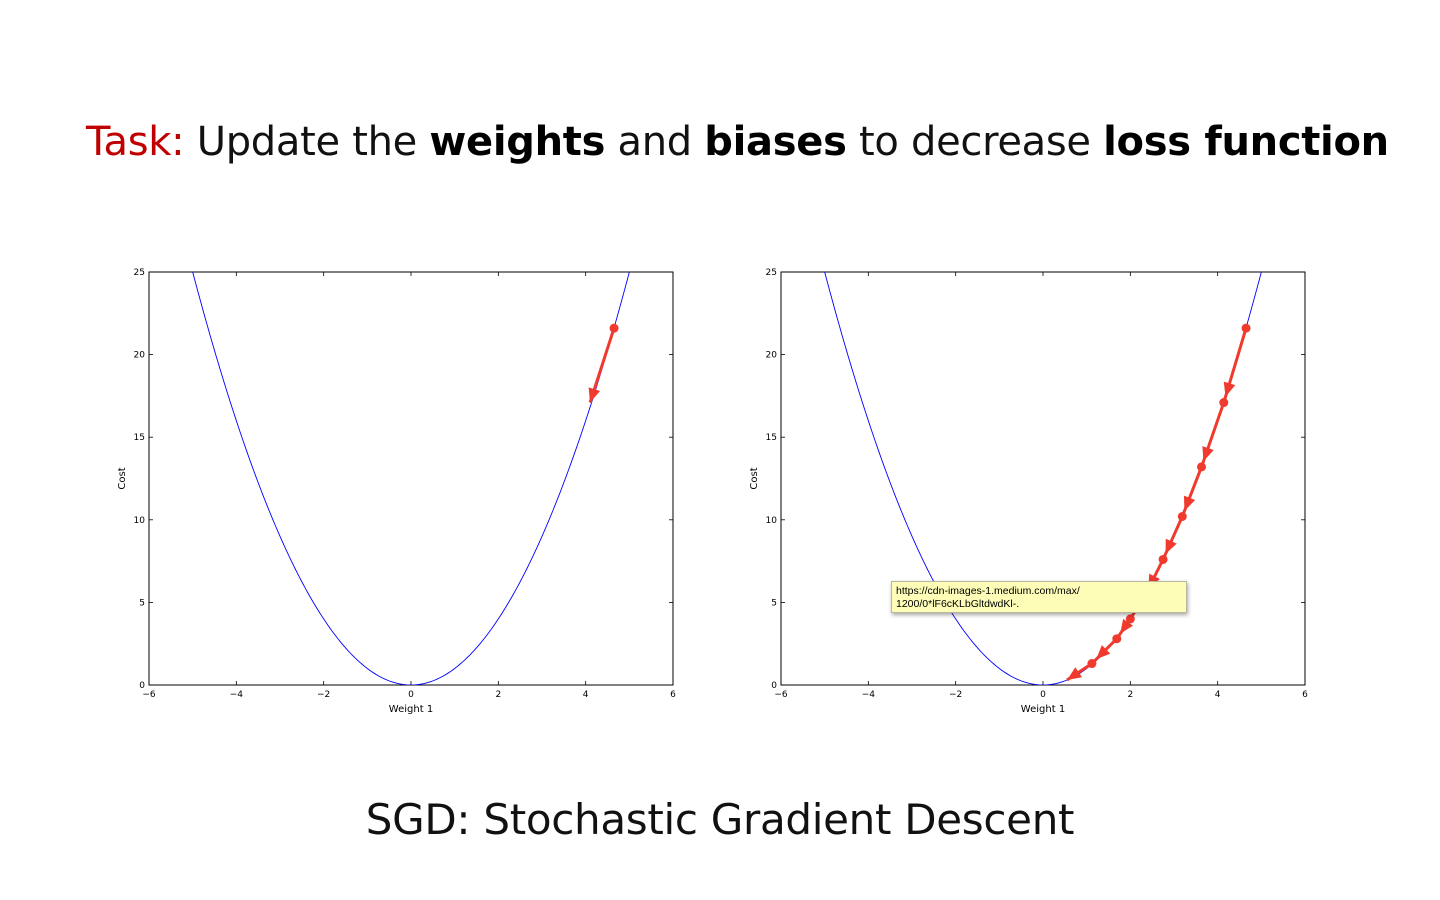  What do you see at coordinates (307, 142) in the screenshot?
I see `title-text: Update the` at bounding box center [307, 142].